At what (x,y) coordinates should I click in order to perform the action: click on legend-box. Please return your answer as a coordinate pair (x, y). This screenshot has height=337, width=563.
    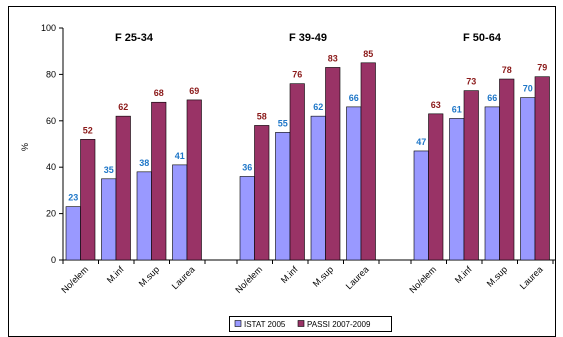
    Looking at the image, I should click on (310, 324).